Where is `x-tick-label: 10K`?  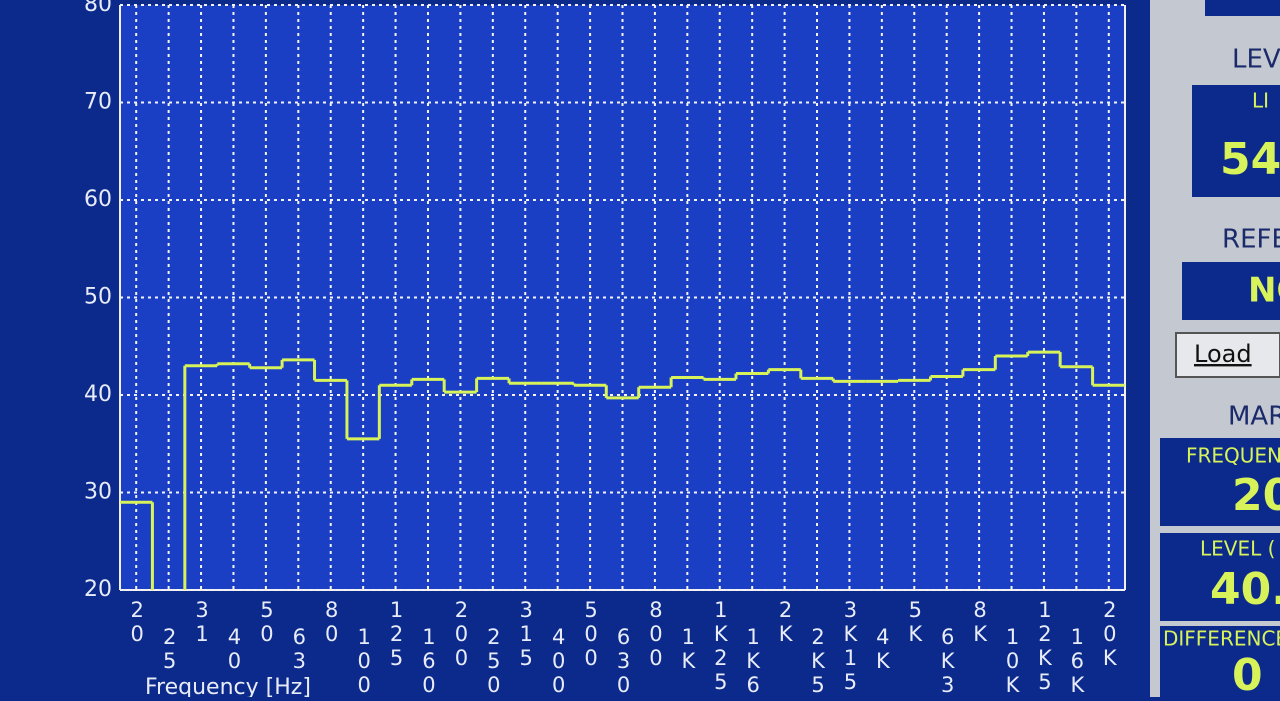
x-tick-label: 10K is located at coordinates (1013, 661).